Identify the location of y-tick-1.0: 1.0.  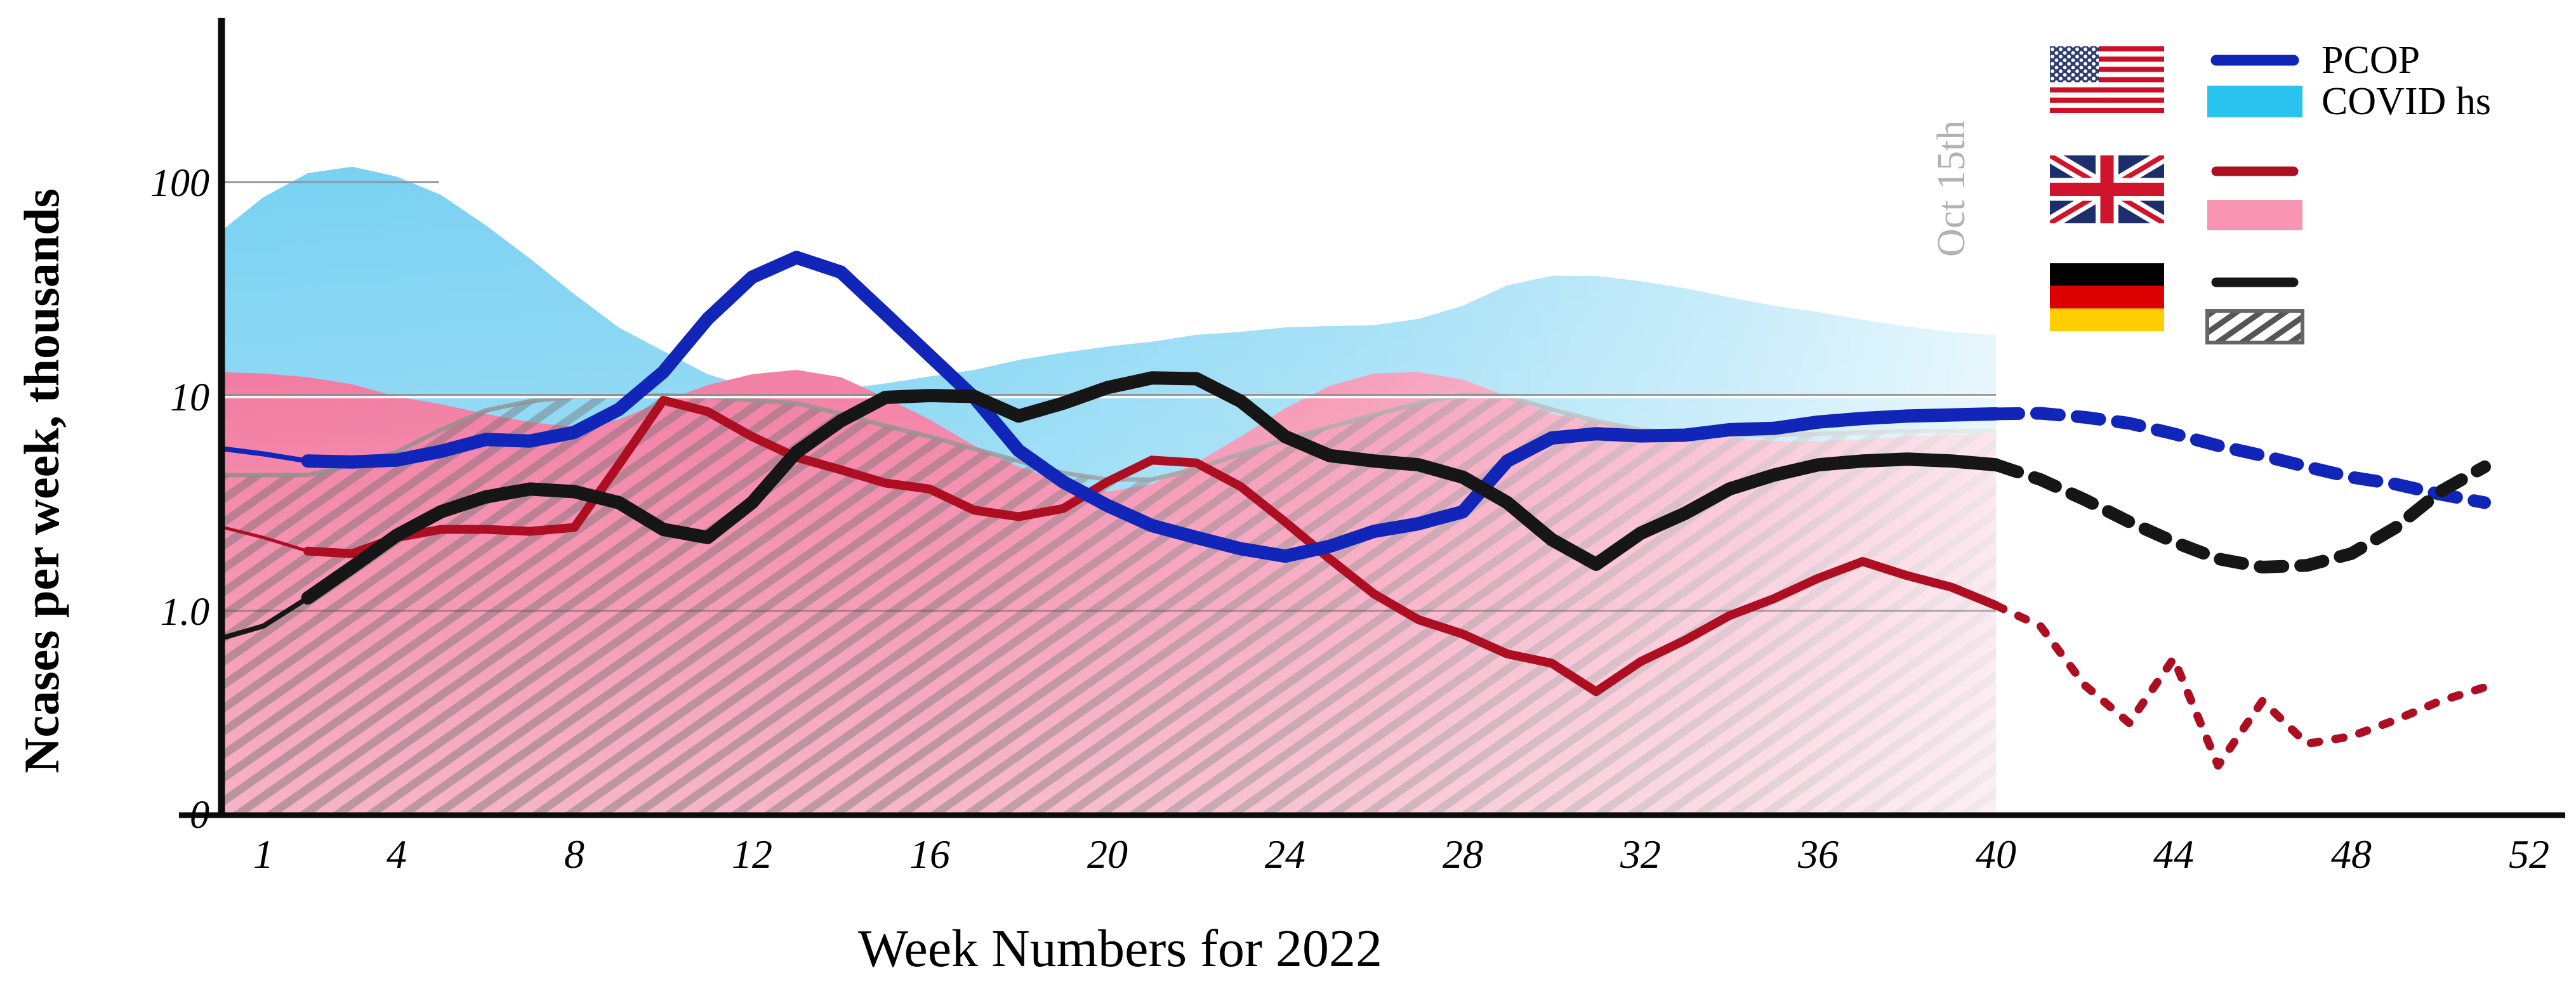
(185, 612).